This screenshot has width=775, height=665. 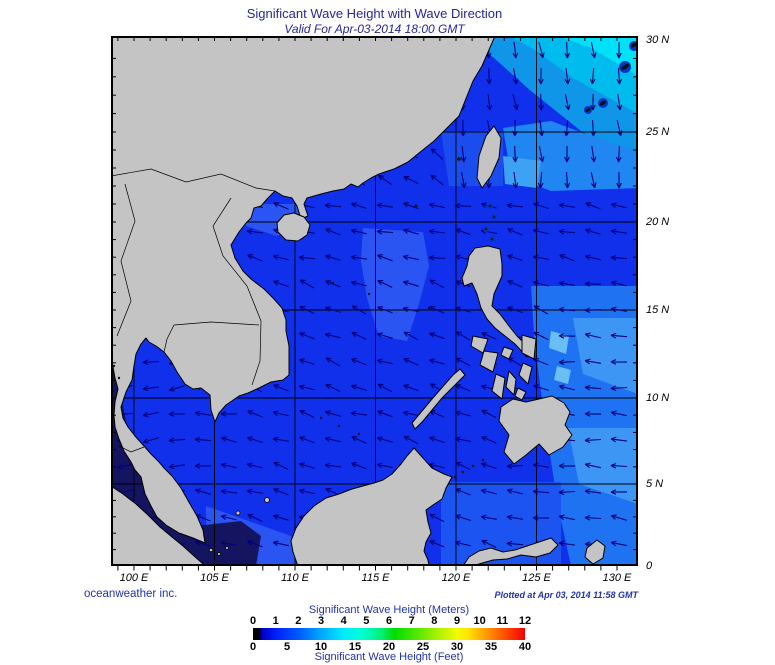 What do you see at coordinates (253, 621) in the screenshot?
I see `meters-tick: 0` at bounding box center [253, 621].